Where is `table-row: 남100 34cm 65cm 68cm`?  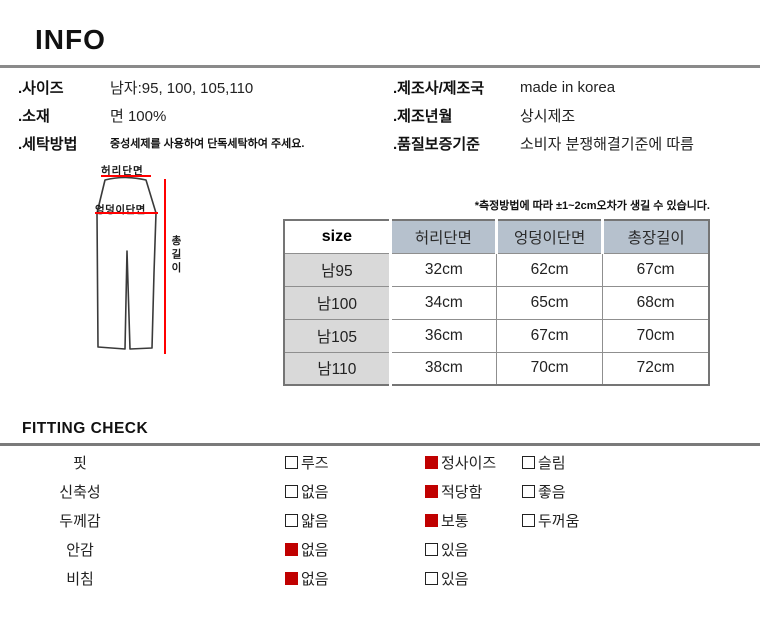
table-row: 남100 34cm 65cm 68cm is located at coordinates (496, 302).